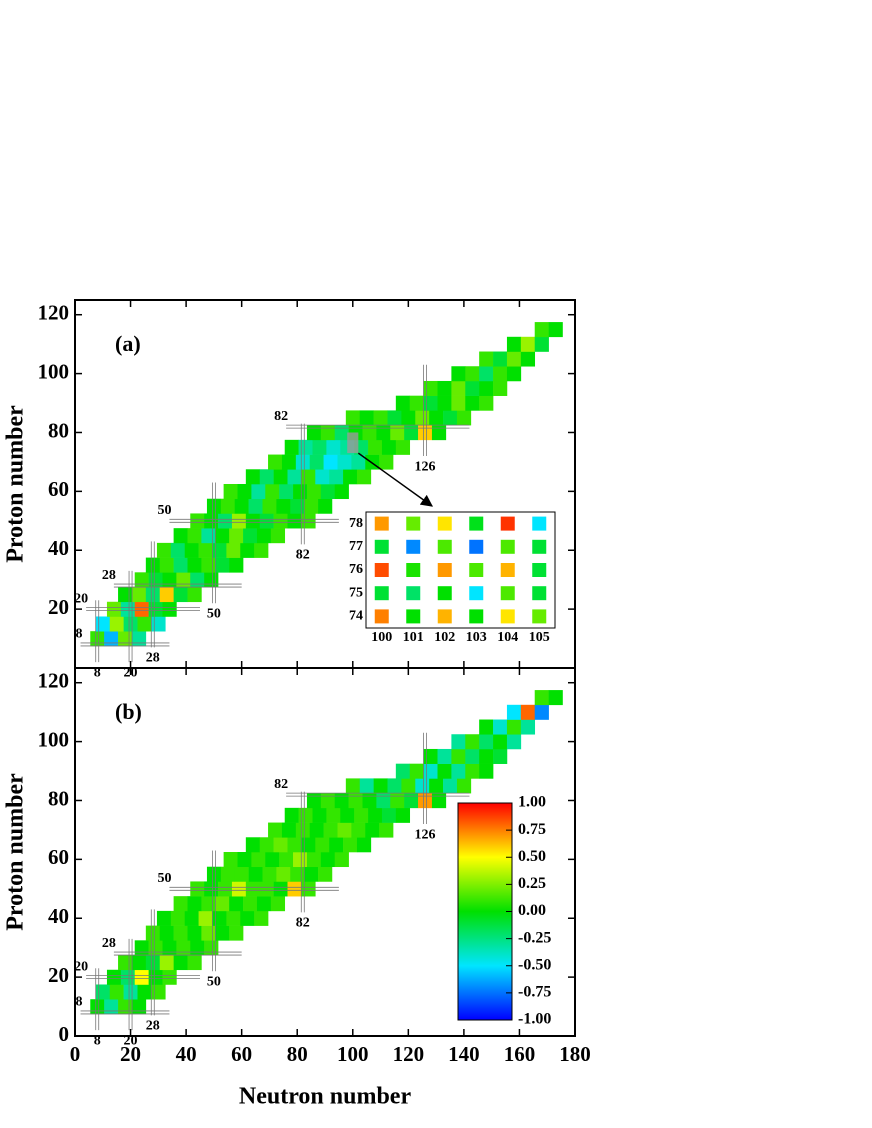 This screenshot has width=872, height=1128. Describe the element at coordinates (534, 1019) in the screenshot. I see `colorbar-tick-label: -1.00` at that location.